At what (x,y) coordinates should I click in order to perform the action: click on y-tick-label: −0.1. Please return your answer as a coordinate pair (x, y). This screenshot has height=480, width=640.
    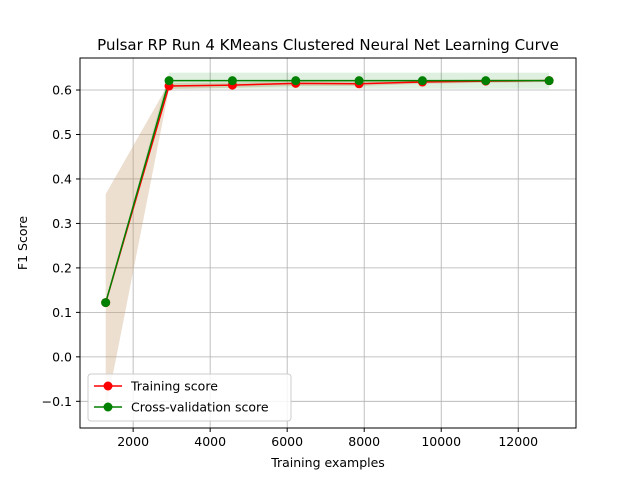
    Looking at the image, I should click on (57, 401).